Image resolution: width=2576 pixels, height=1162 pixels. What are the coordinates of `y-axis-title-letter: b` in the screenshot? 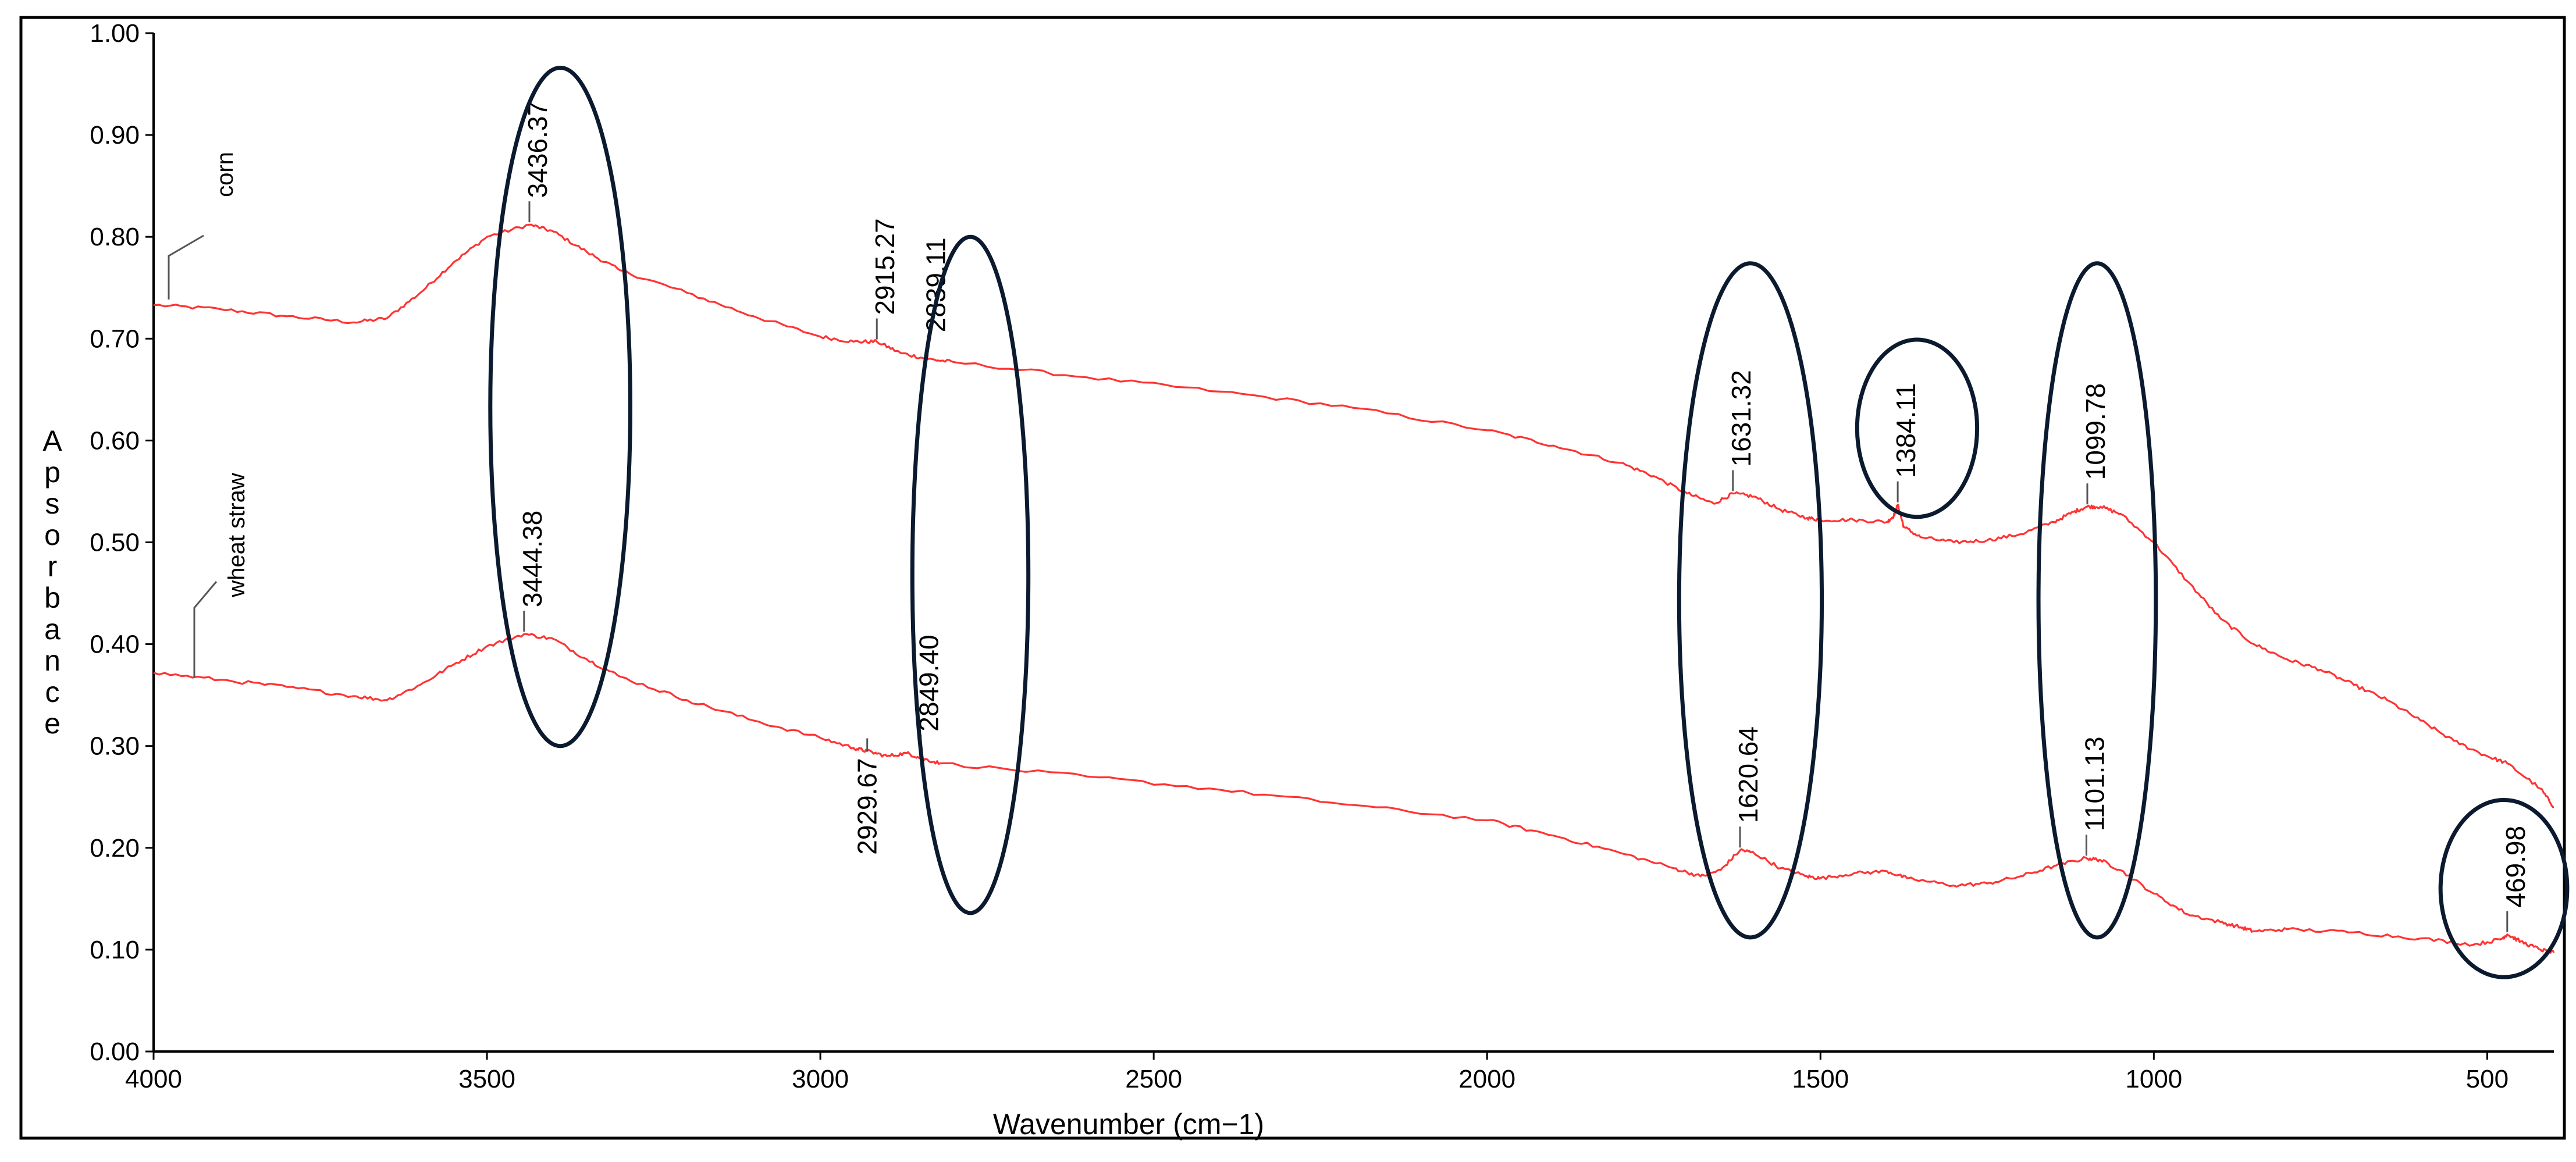 It's located at (53, 598).